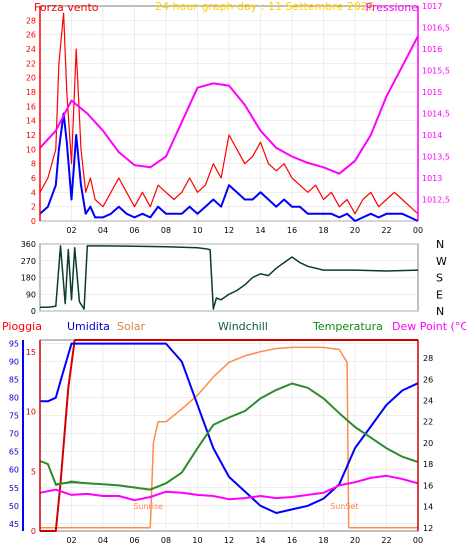 The image size is (466, 555). I want to click on panel3-humidity-tick-label: 50, so click(14, 506).